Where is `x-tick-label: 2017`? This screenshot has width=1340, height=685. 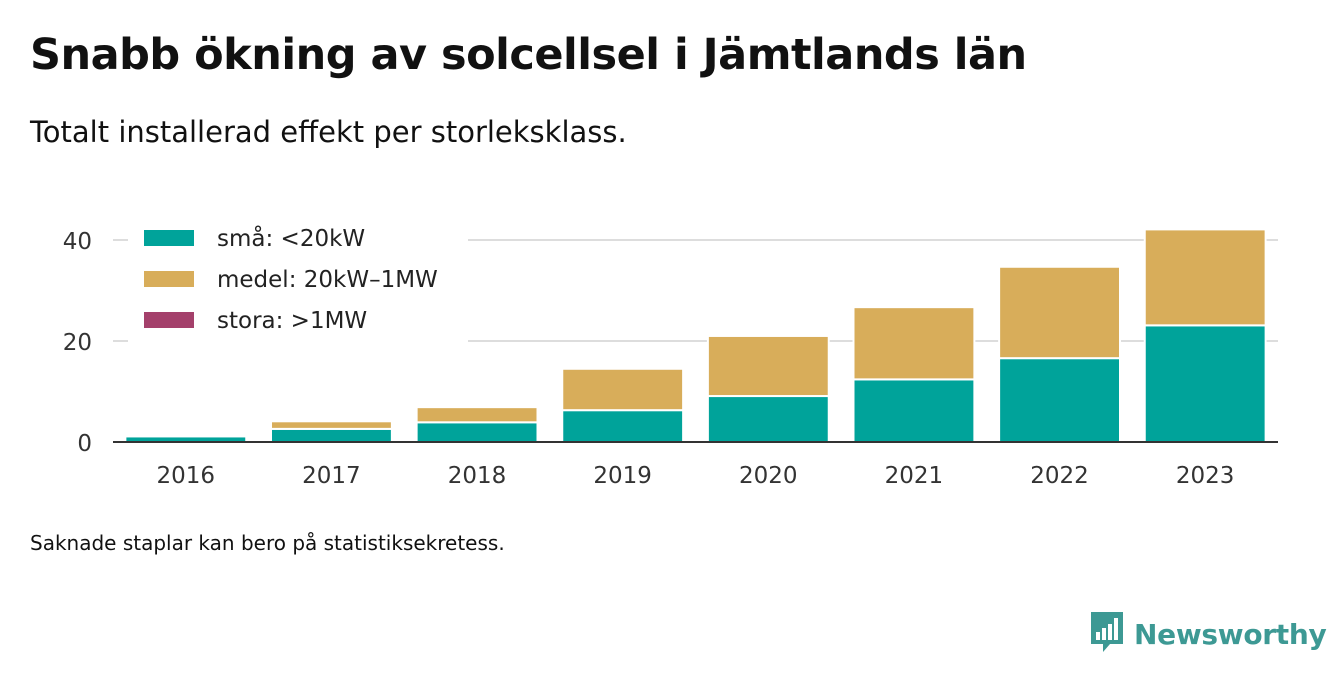
x-tick-label: 2017 is located at coordinates (331, 476).